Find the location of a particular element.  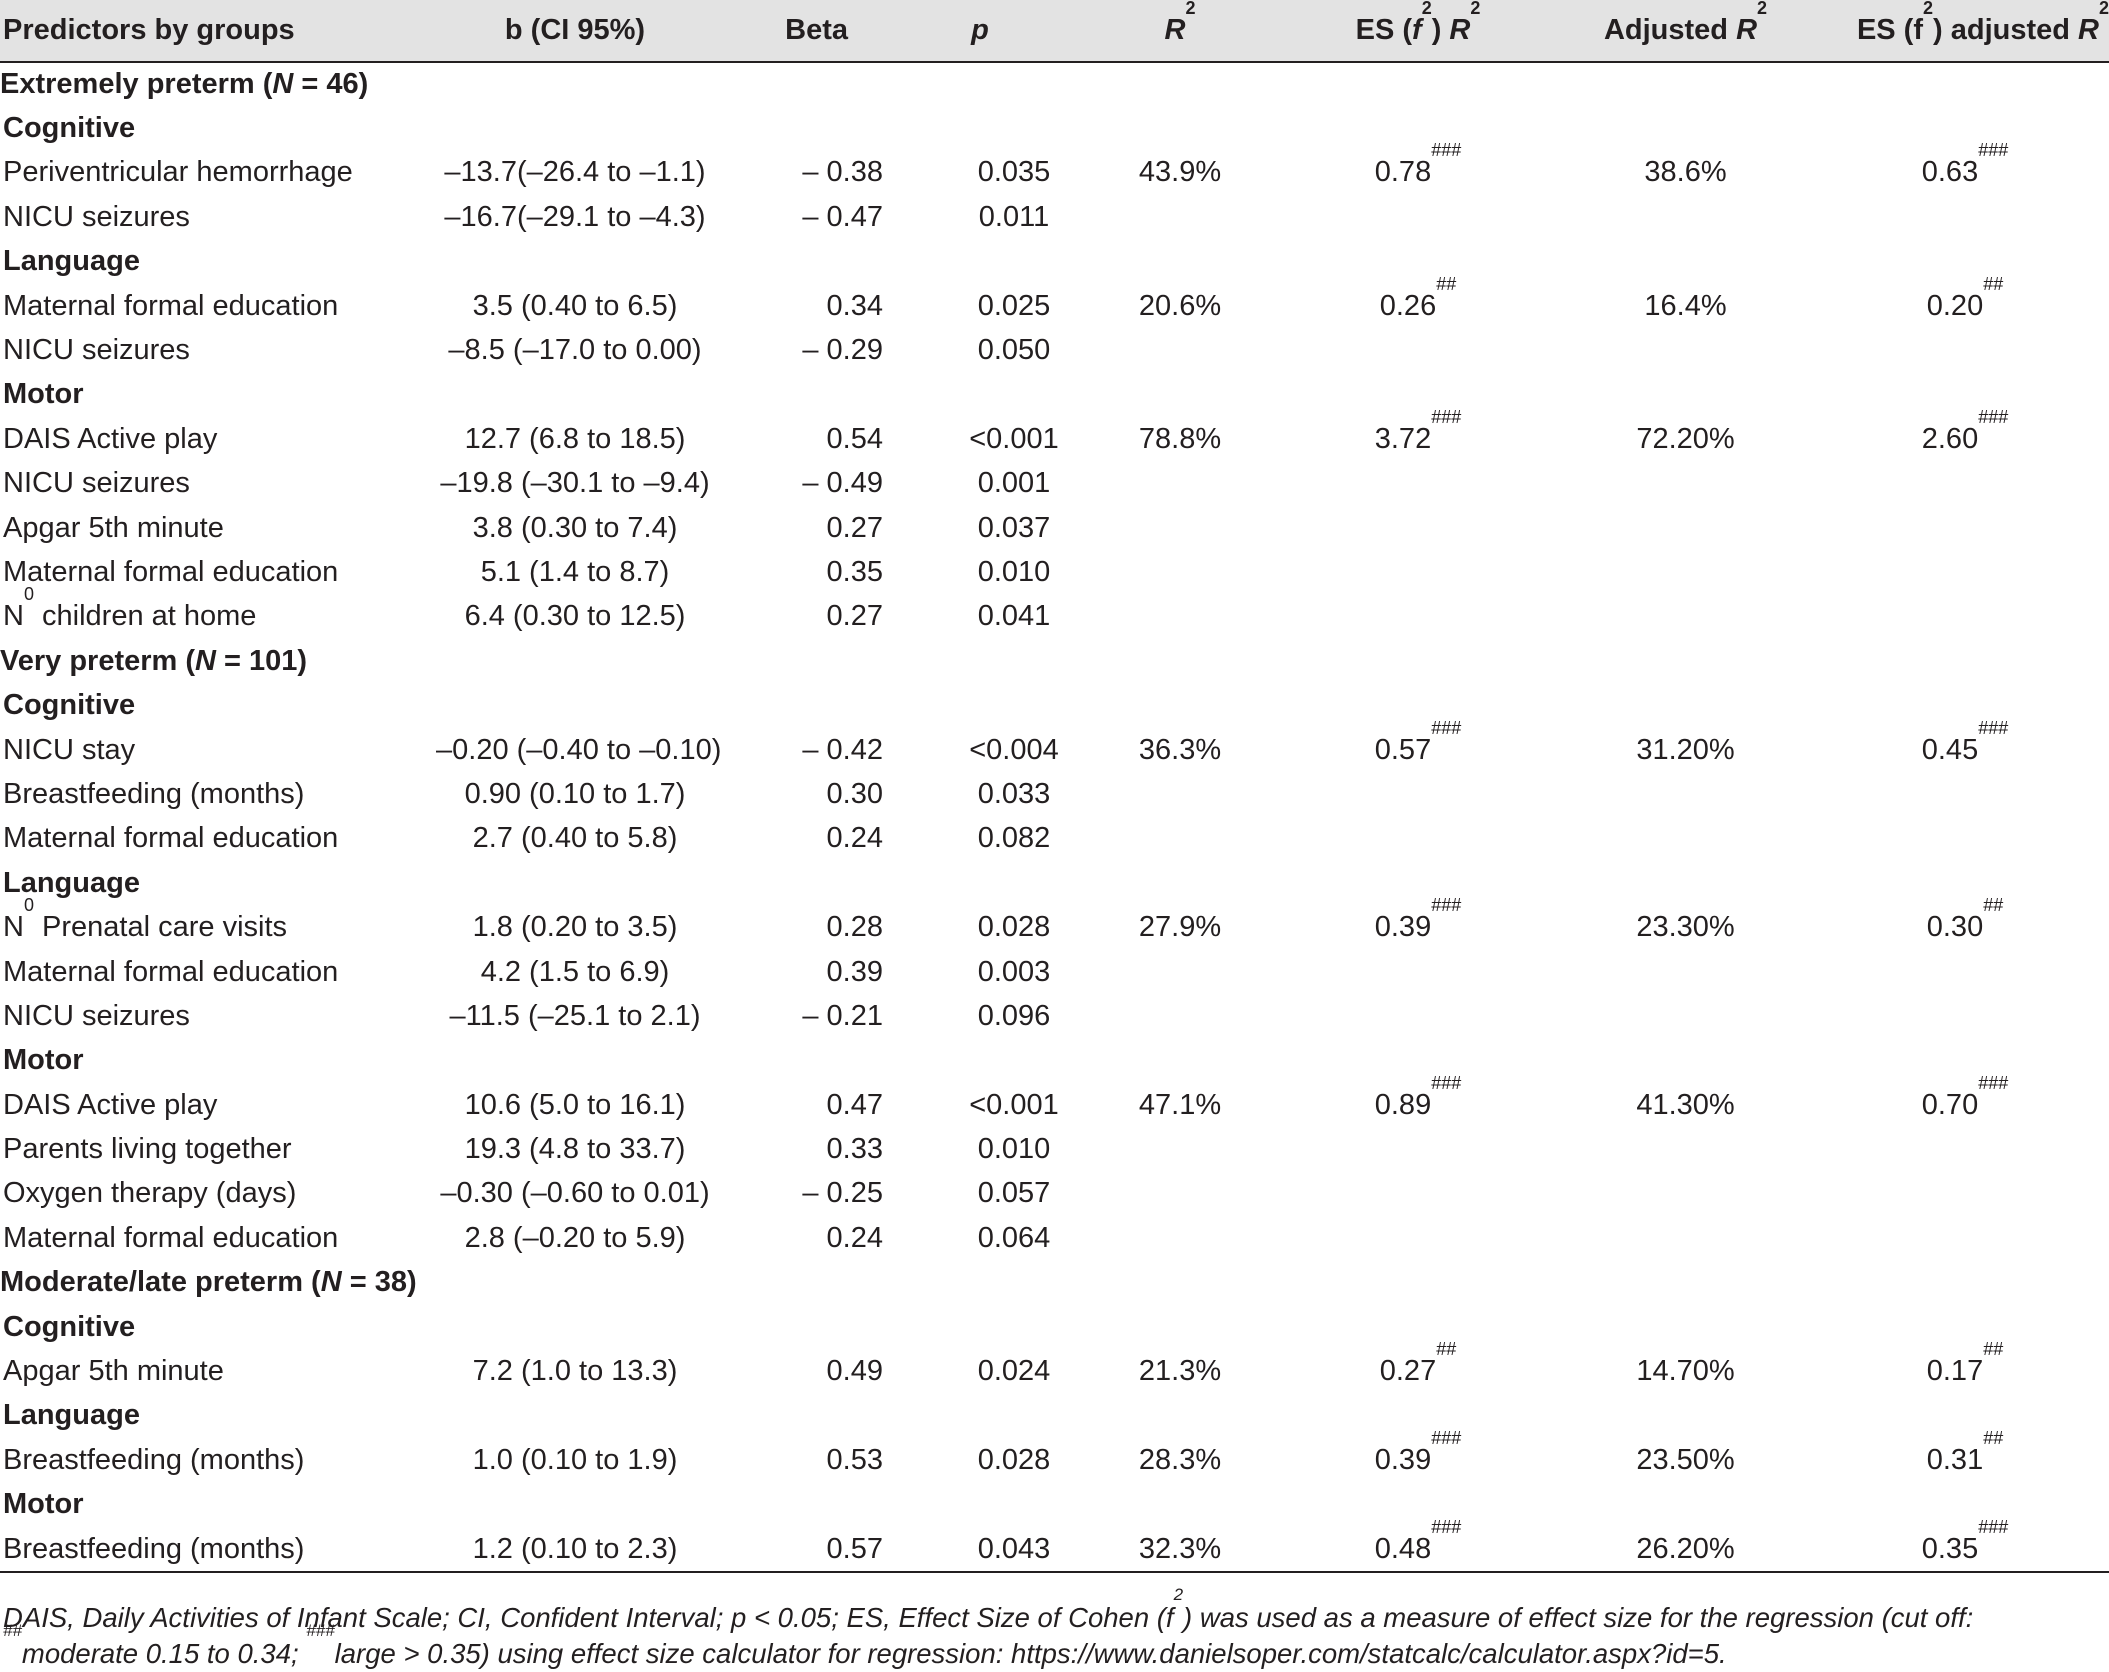

b-ci-cell-value: 2.8 (–0.20 to 5.9) is located at coordinates (575, 1237).